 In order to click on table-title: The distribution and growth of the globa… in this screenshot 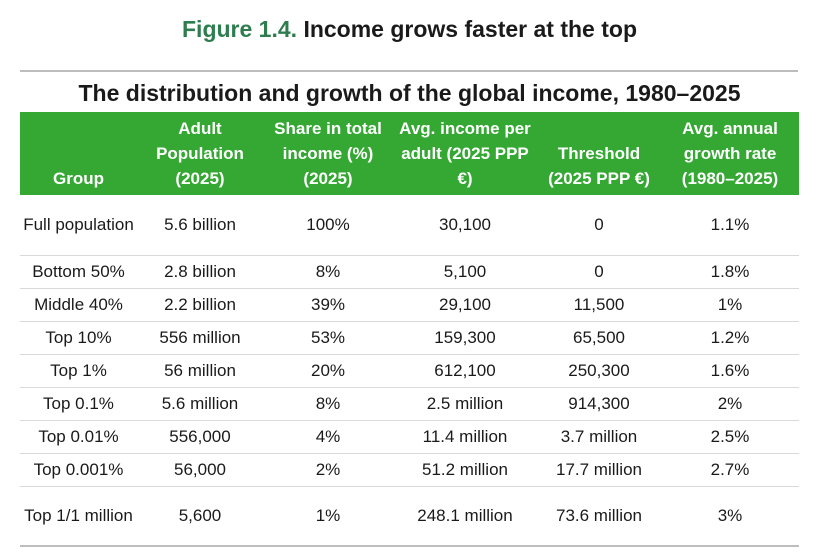, I will do `click(409, 93)`.